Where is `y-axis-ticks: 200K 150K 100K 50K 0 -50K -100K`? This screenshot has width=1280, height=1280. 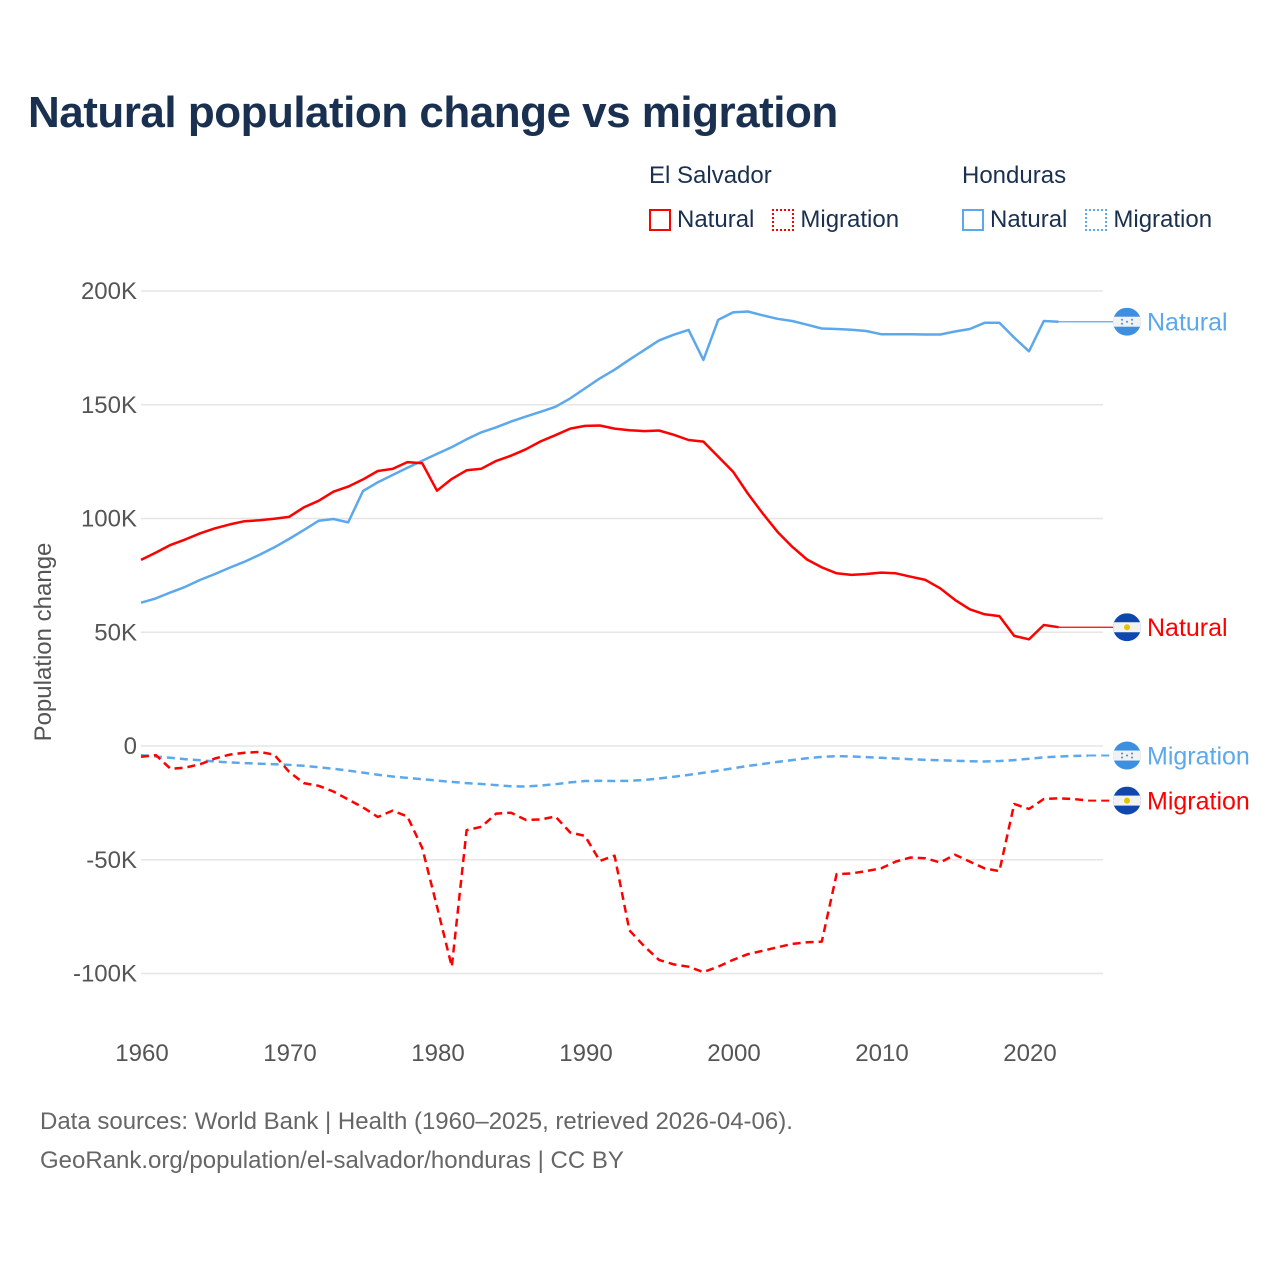
y-axis-ticks: 200K 150K 100K 50K 0 -50K -100K is located at coordinates (105, 633).